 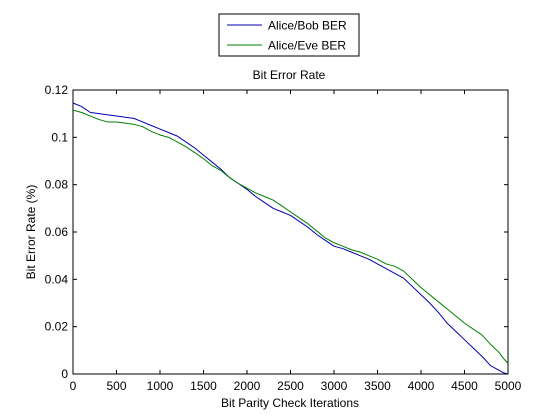 I want to click on legend-box, so click(x=289, y=35).